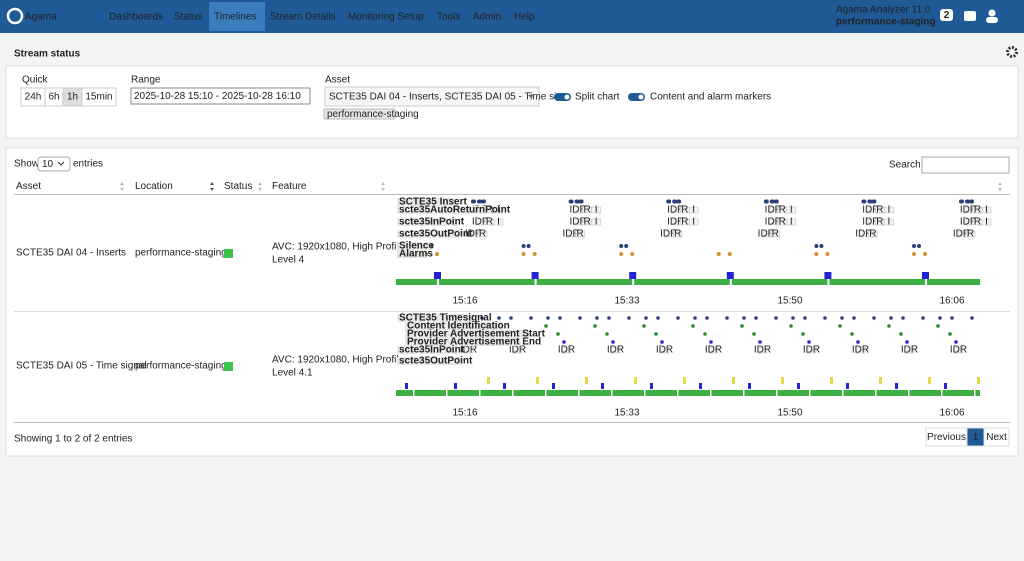 The image size is (1024, 561). Describe the element at coordinates (947, 15) in the screenshot. I see `badge: 2` at that location.